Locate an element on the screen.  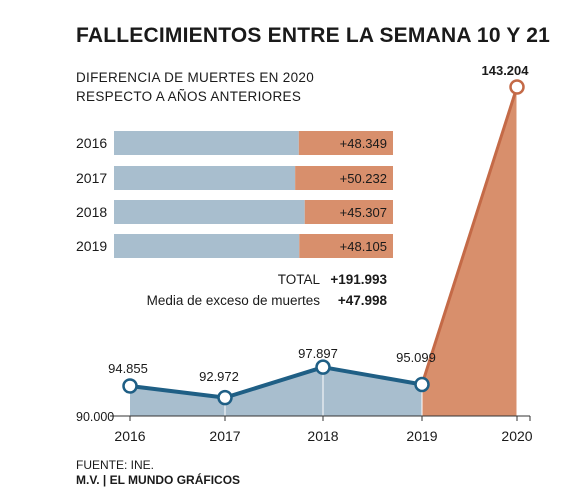
total-label: TOTAL is located at coordinates (299, 279).